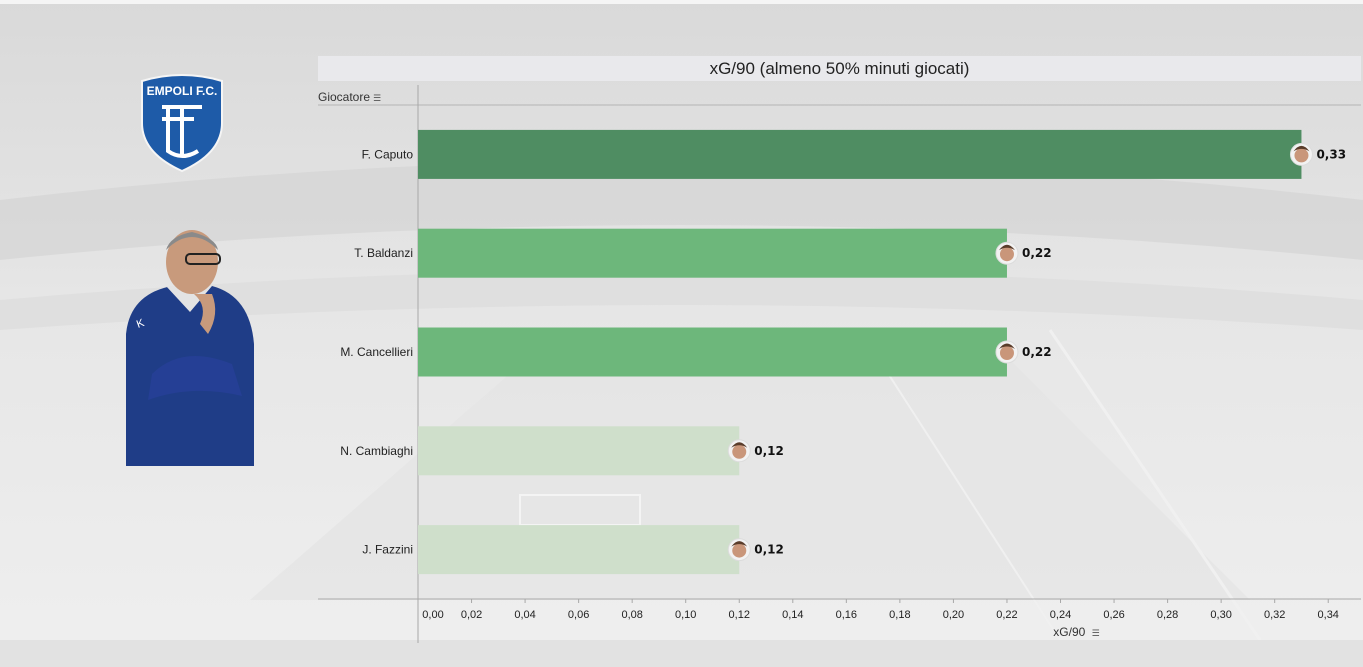 The width and height of the screenshot is (1363, 667). What do you see at coordinates (739, 615) in the screenshot?
I see `x-tick-label: 0,12` at bounding box center [739, 615].